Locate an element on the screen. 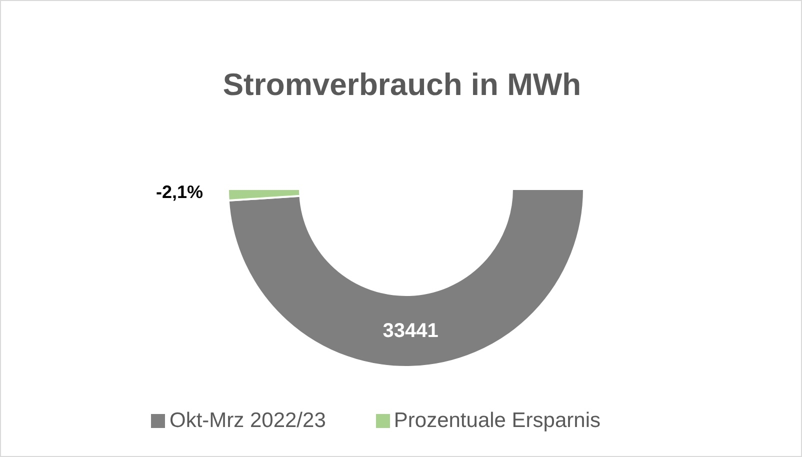  data-label: 33441 is located at coordinates (410, 331).